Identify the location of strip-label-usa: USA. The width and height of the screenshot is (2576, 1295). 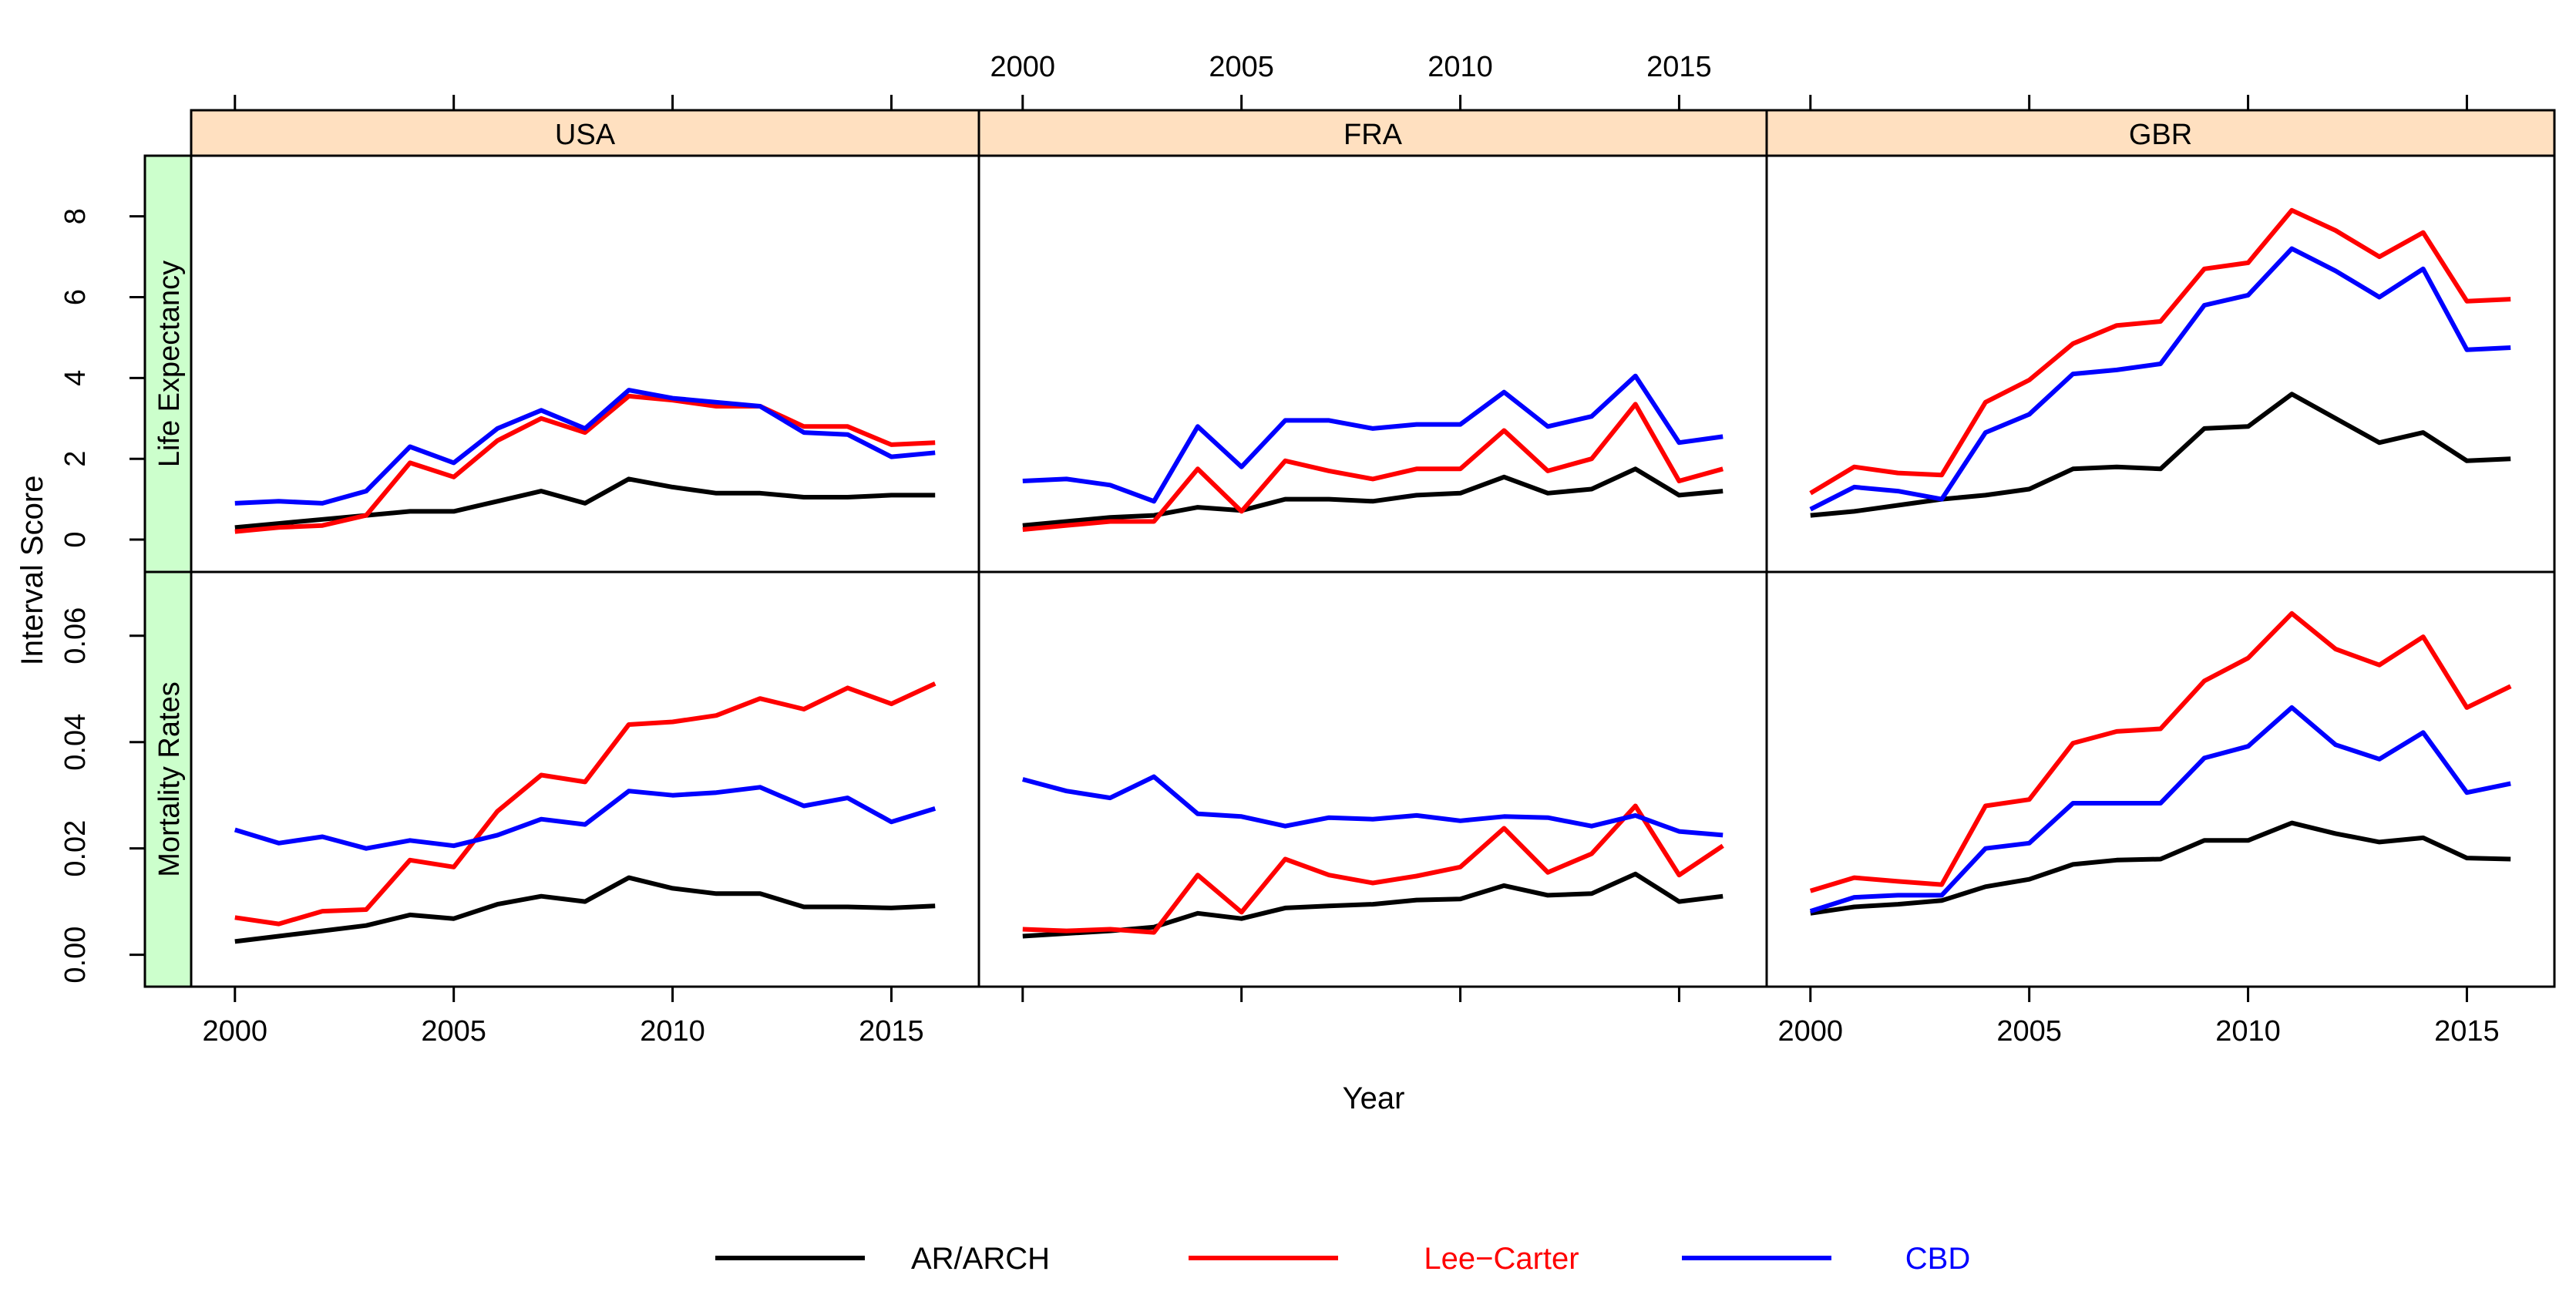
(585, 135).